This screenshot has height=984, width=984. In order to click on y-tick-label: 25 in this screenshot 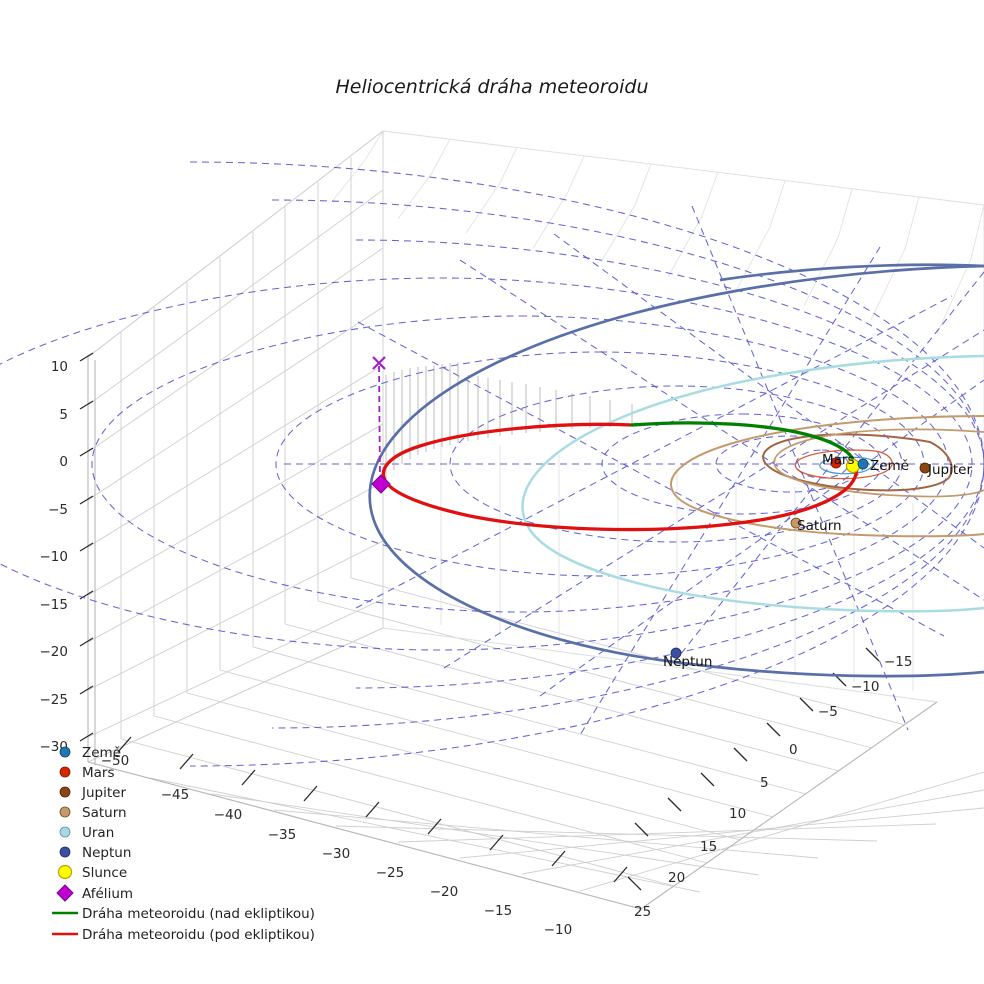, I will do `click(642, 912)`.